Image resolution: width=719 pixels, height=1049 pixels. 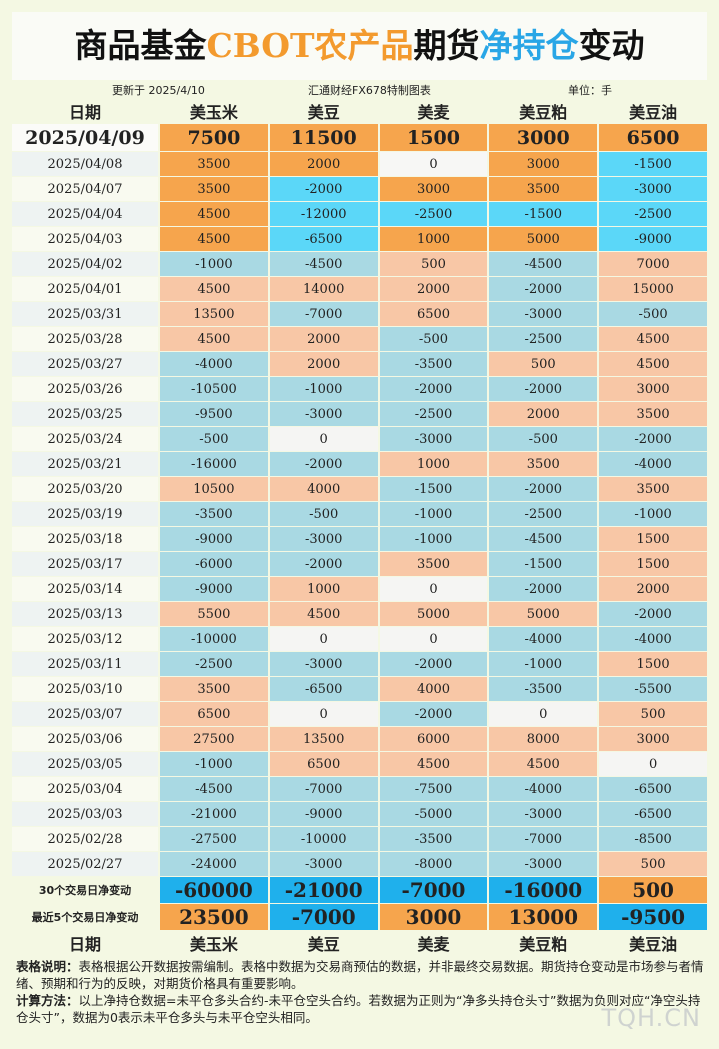 What do you see at coordinates (85, 890) in the screenshot?
I see `summary-label: 30个交易日净变动` at bounding box center [85, 890].